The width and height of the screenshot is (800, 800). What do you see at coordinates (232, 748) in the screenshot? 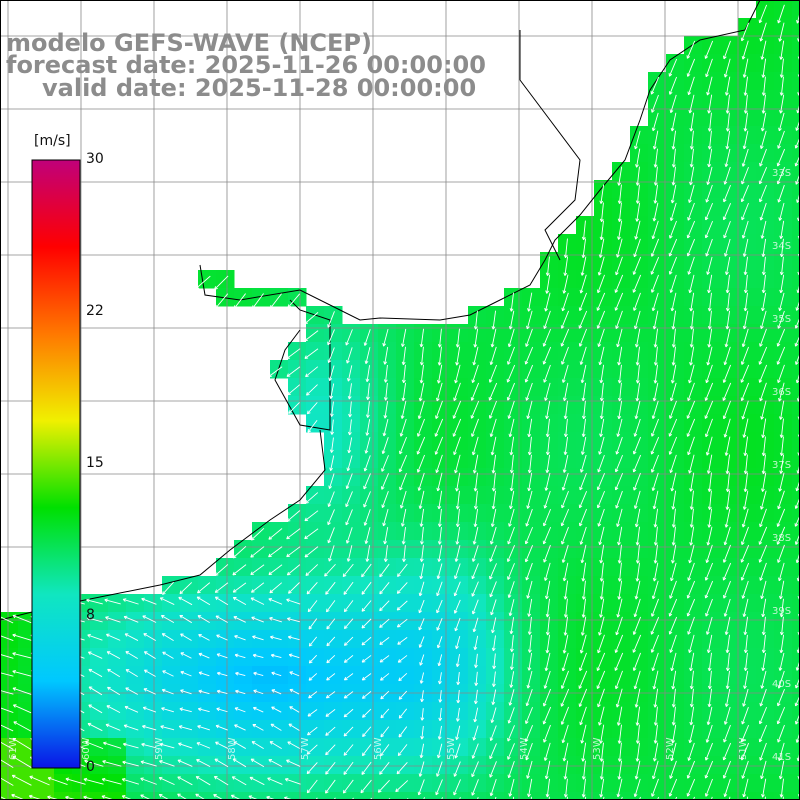
I see `lon-label: 58W` at bounding box center [232, 748].